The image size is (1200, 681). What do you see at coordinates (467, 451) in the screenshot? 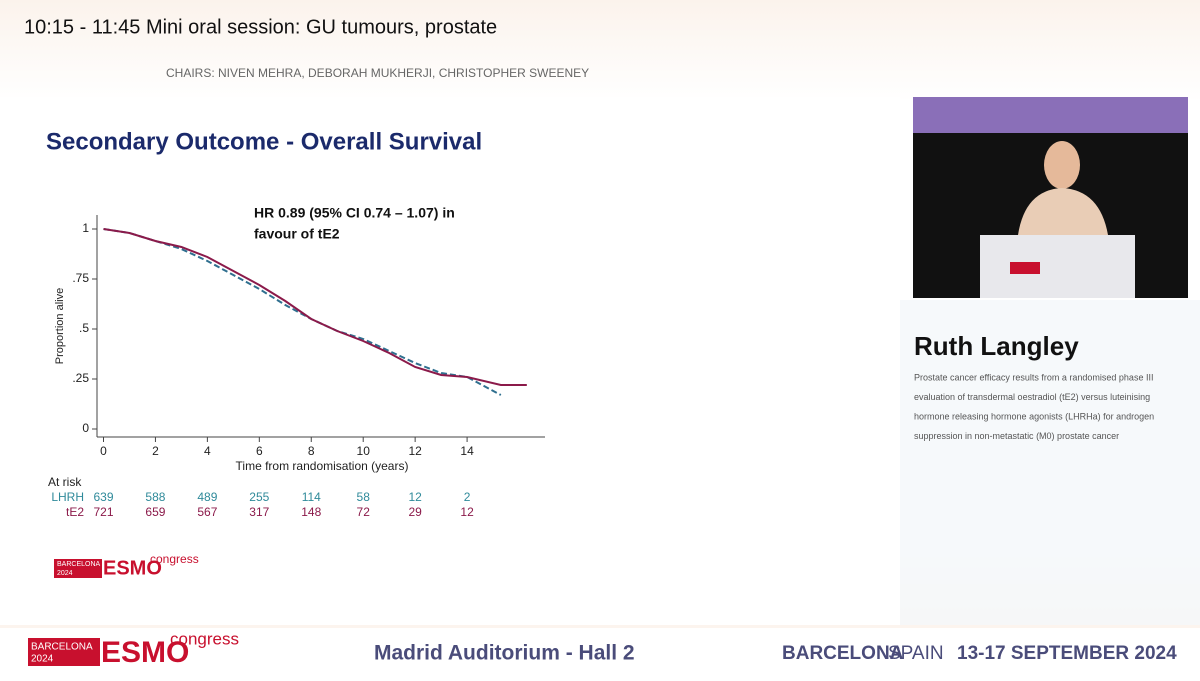
I see `x-tick-label: 14` at bounding box center [467, 451].